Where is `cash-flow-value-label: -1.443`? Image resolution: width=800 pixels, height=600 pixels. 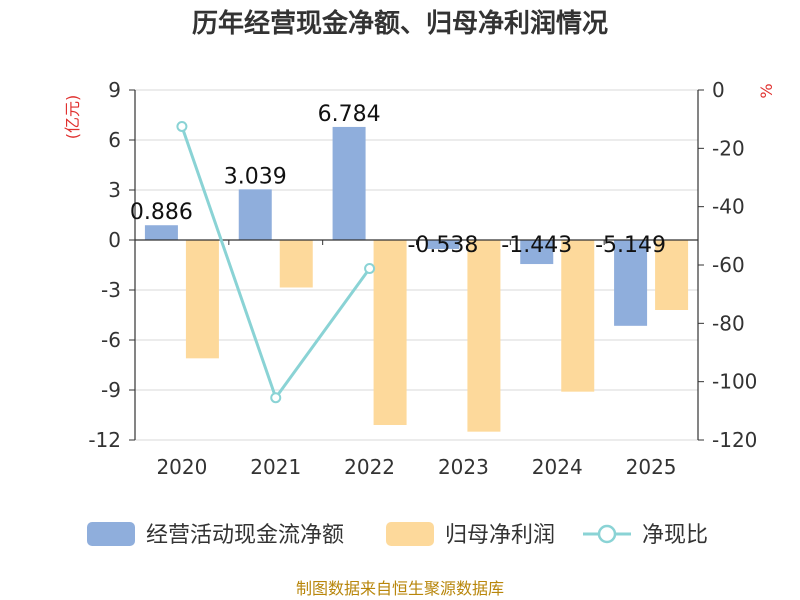 cash-flow-value-label: -1.443 is located at coordinates (536, 245).